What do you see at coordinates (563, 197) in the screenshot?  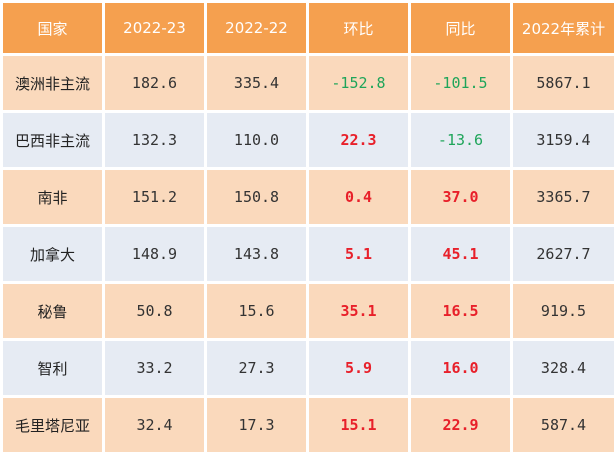 I see `cell-cumulative: 3365.7` at bounding box center [563, 197].